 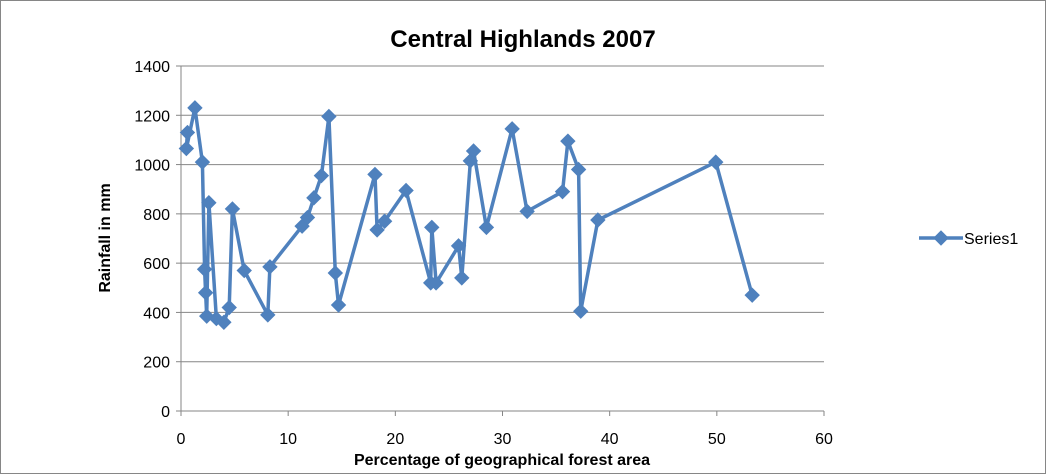 What do you see at coordinates (152, 67) in the screenshot?
I see `y-tick-label: 1400` at bounding box center [152, 67].